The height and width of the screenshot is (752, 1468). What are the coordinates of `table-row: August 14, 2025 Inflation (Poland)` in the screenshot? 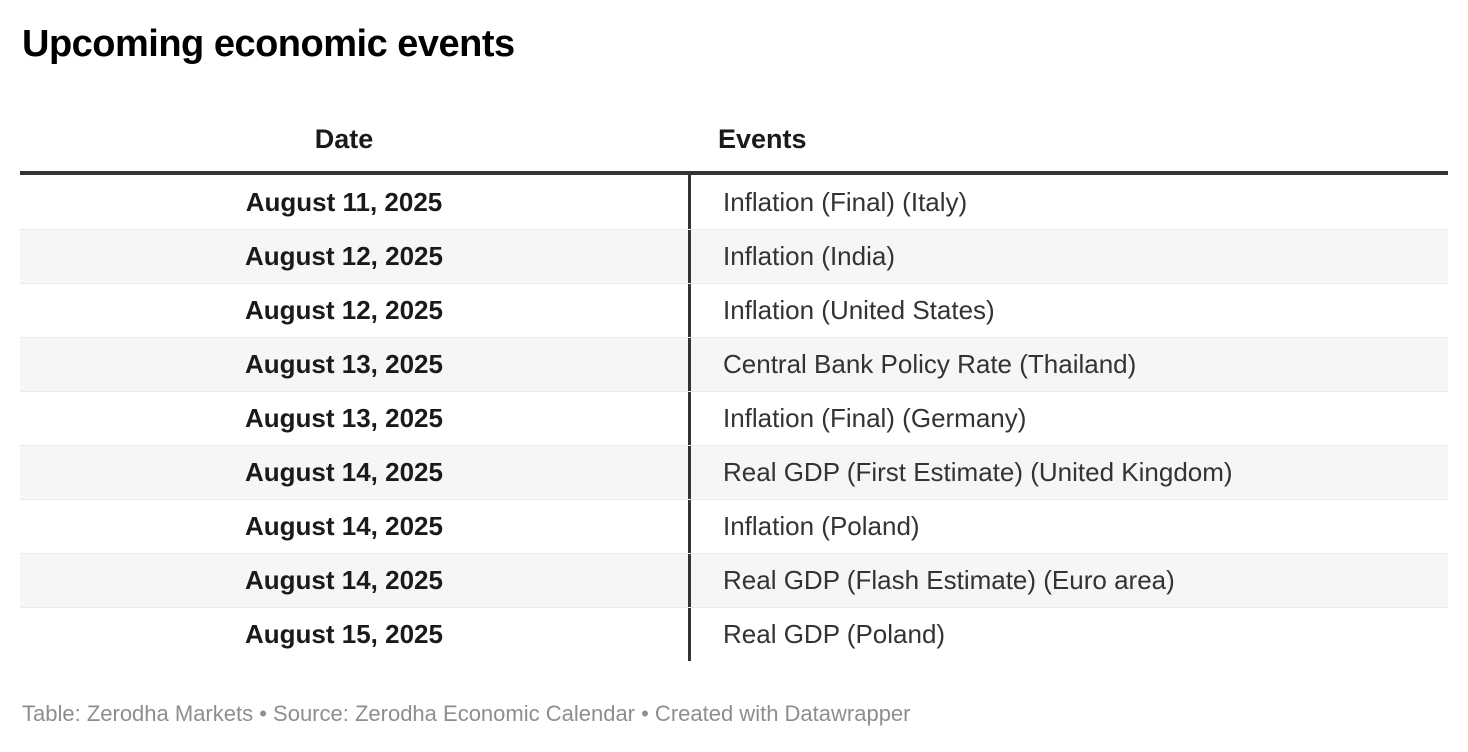 It's located at (734, 526).